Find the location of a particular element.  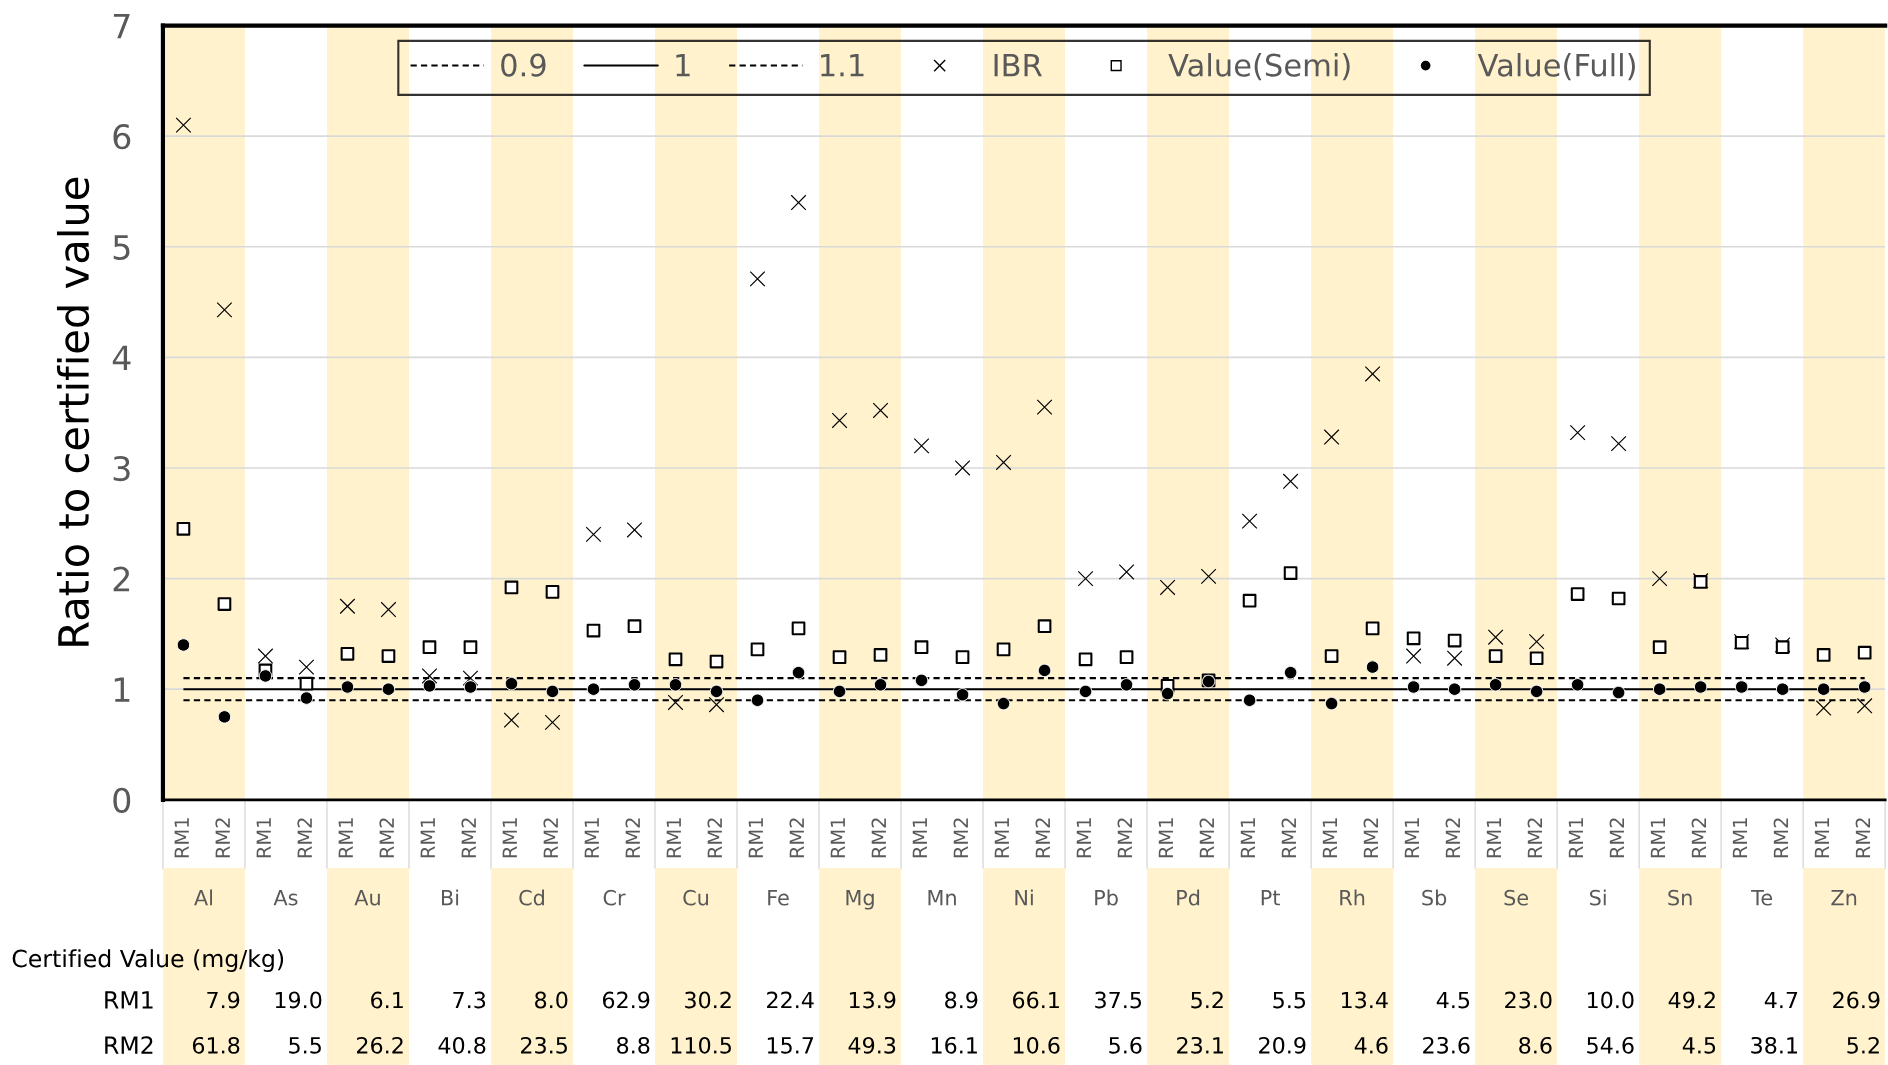

category-label: As is located at coordinates (285, 898).